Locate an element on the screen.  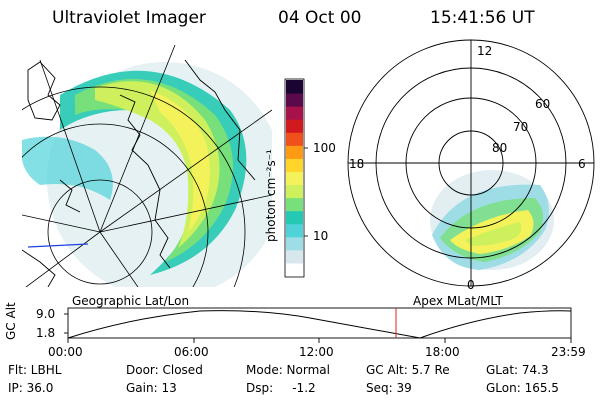
mlt-label-6: 6 is located at coordinates (582, 164).